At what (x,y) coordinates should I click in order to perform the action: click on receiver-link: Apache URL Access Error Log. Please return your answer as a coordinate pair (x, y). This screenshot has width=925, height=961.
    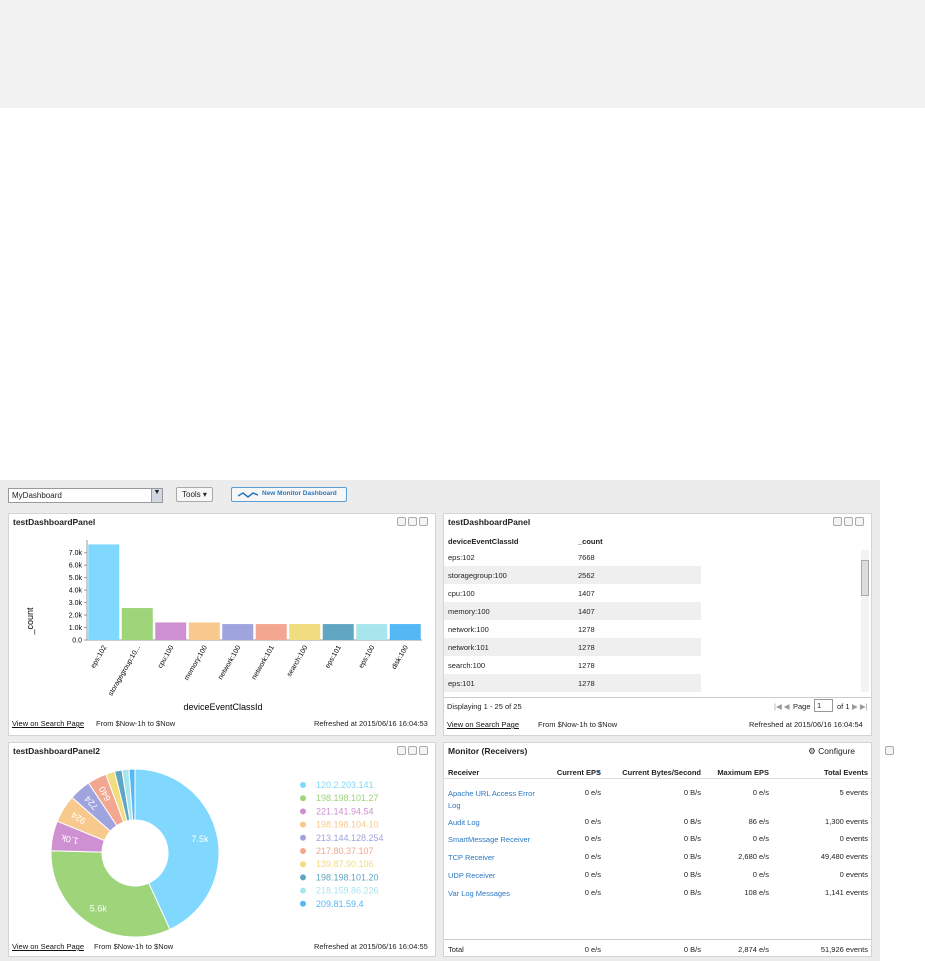
    Looking at the image, I should click on (491, 799).